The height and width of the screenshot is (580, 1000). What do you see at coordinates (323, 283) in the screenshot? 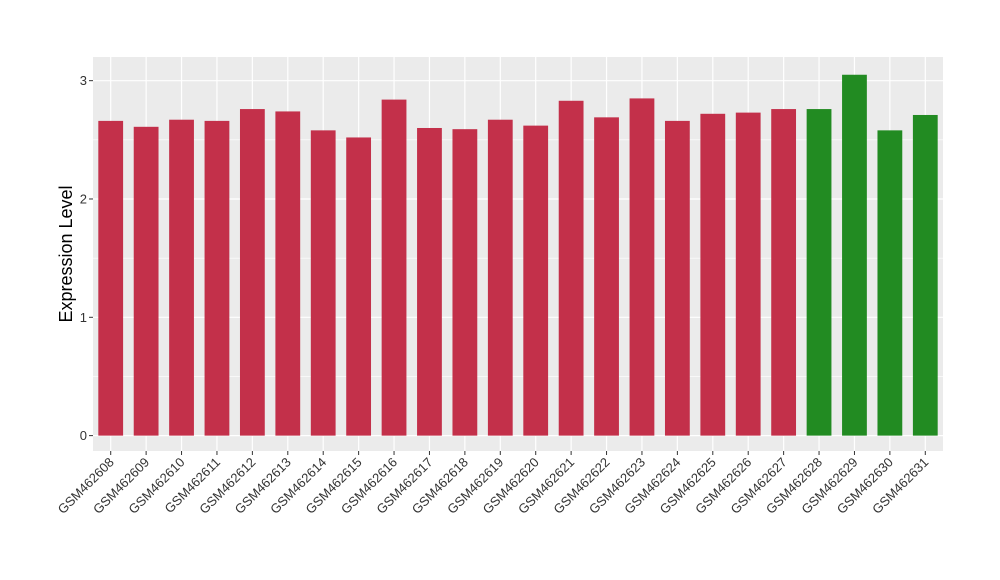
I see `bar-GSM462614` at bounding box center [323, 283].